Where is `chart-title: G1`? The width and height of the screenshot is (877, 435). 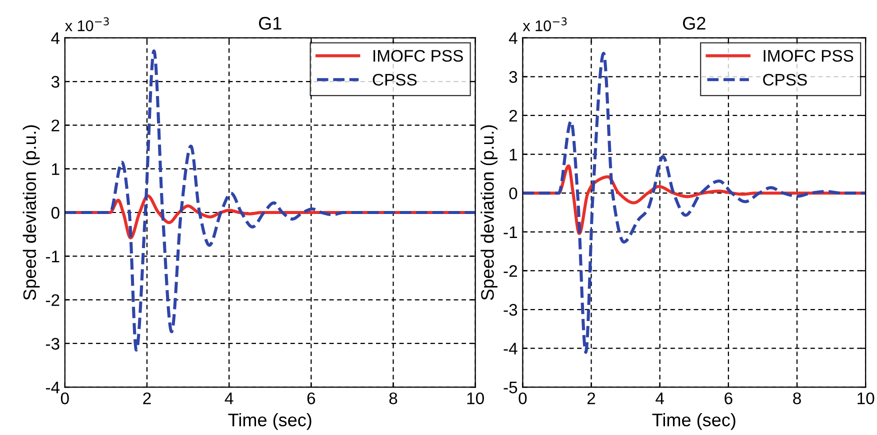 chart-title: G1 is located at coordinates (270, 23).